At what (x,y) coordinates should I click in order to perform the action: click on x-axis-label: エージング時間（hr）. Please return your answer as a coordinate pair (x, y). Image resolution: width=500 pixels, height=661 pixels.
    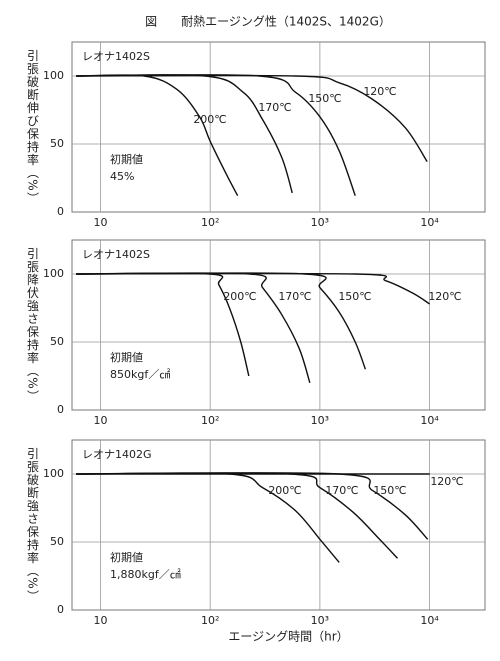
    Looking at the image, I should click on (288, 637).